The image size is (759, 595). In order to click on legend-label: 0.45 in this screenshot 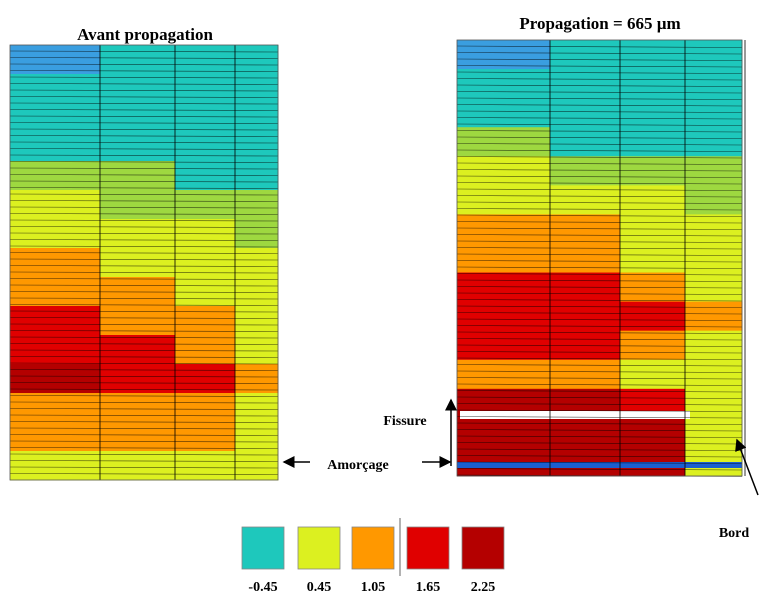, I will do `click(319, 587)`.